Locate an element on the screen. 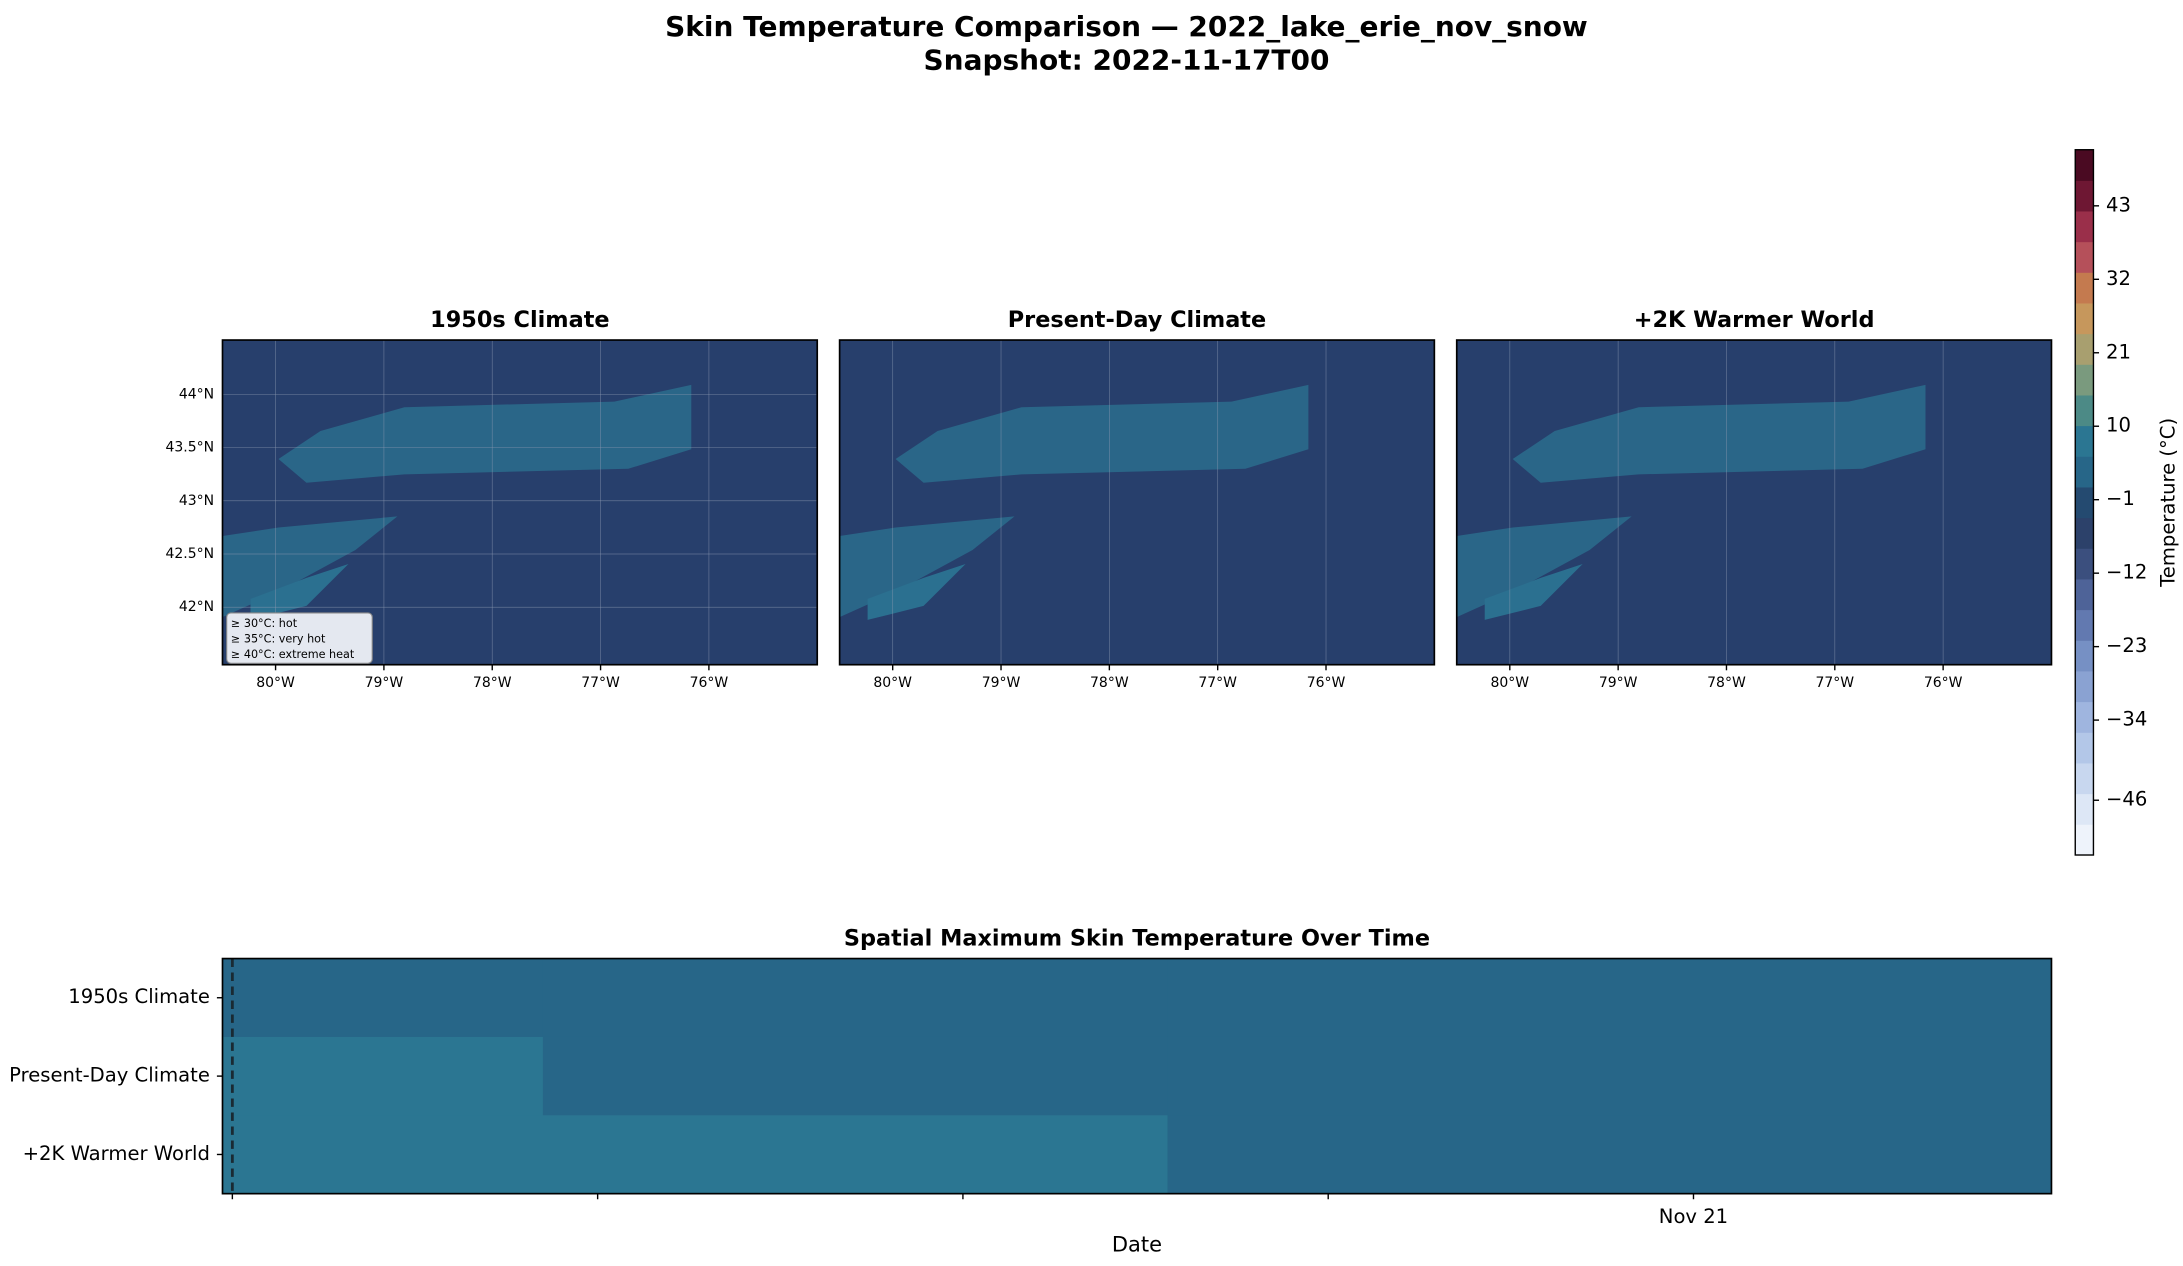 The image size is (2183, 1266). map-title: +2K Warmer World is located at coordinates (1754, 320).